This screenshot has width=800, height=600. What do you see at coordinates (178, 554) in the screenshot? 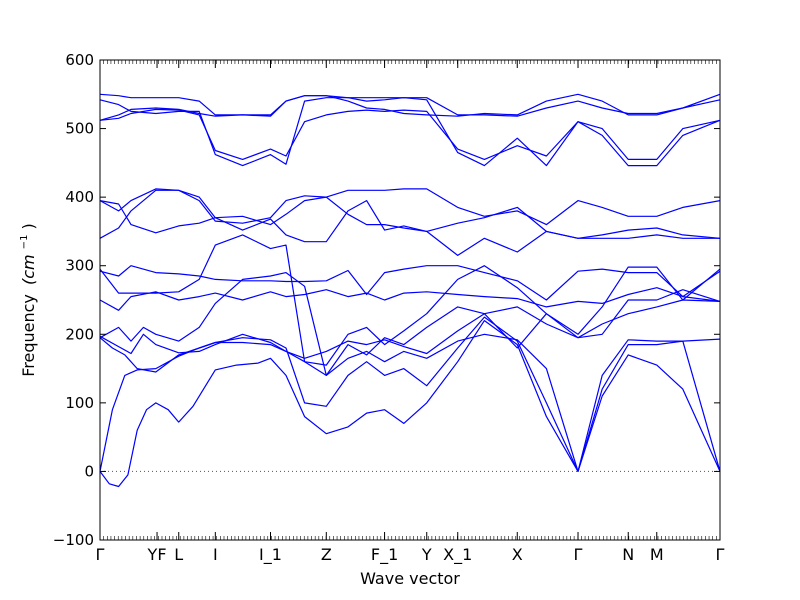
I see `kpoint-label: L` at bounding box center [178, 554].